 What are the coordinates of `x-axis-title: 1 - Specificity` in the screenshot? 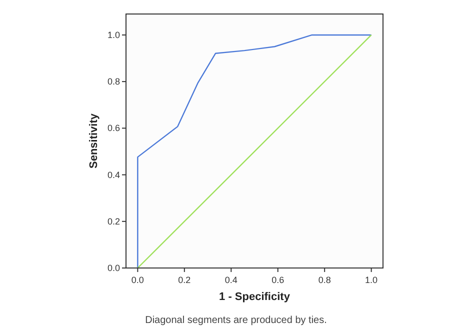 It's located at (255, 297).